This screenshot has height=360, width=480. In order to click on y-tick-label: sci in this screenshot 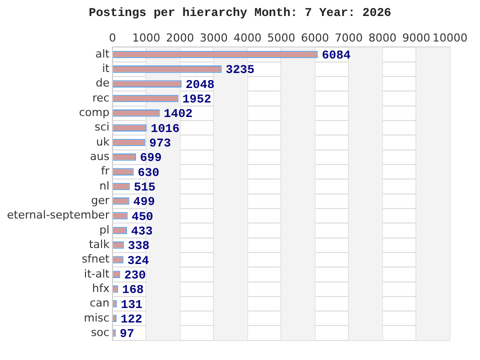, I will do `click(102, 127)`.